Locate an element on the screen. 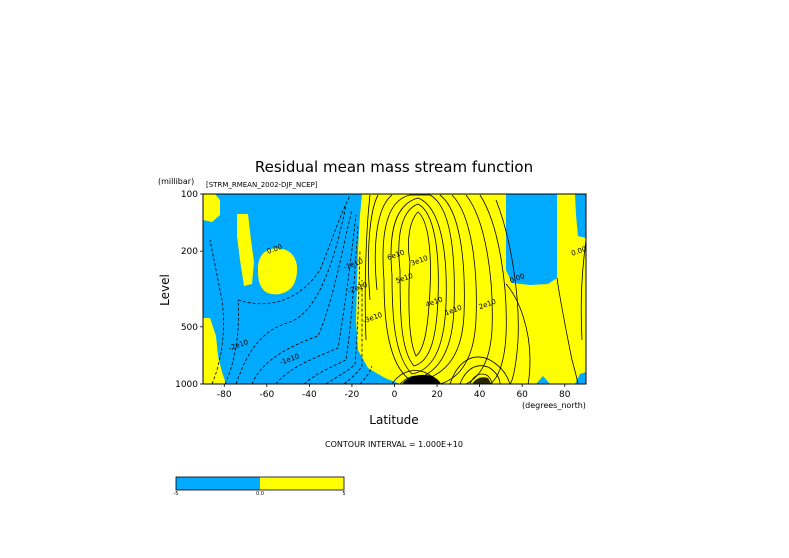 The width and height of the screenshot is (789, 558). y-axis: 100 200 500 1000 is located at coordinates (189, 290).